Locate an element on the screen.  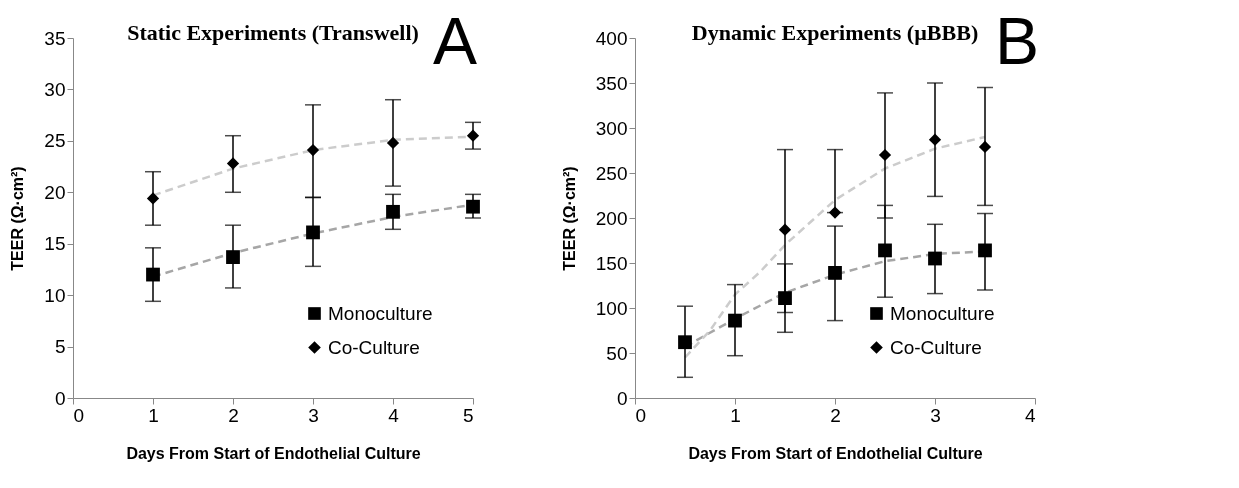
y-tick-label: 50 is located at coordinates (617, 353).